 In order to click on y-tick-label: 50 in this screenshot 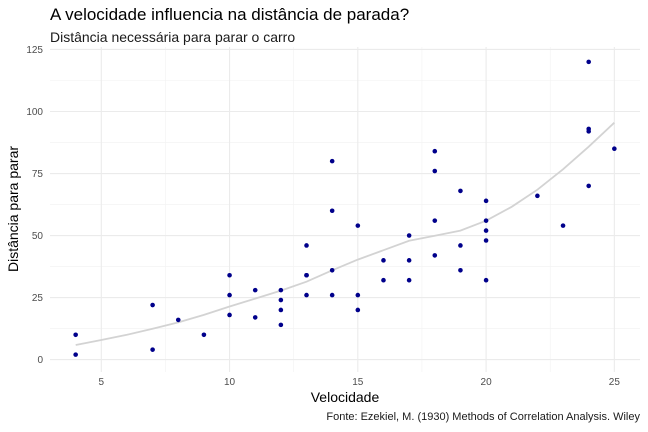, I will do `click(38, 236)`.